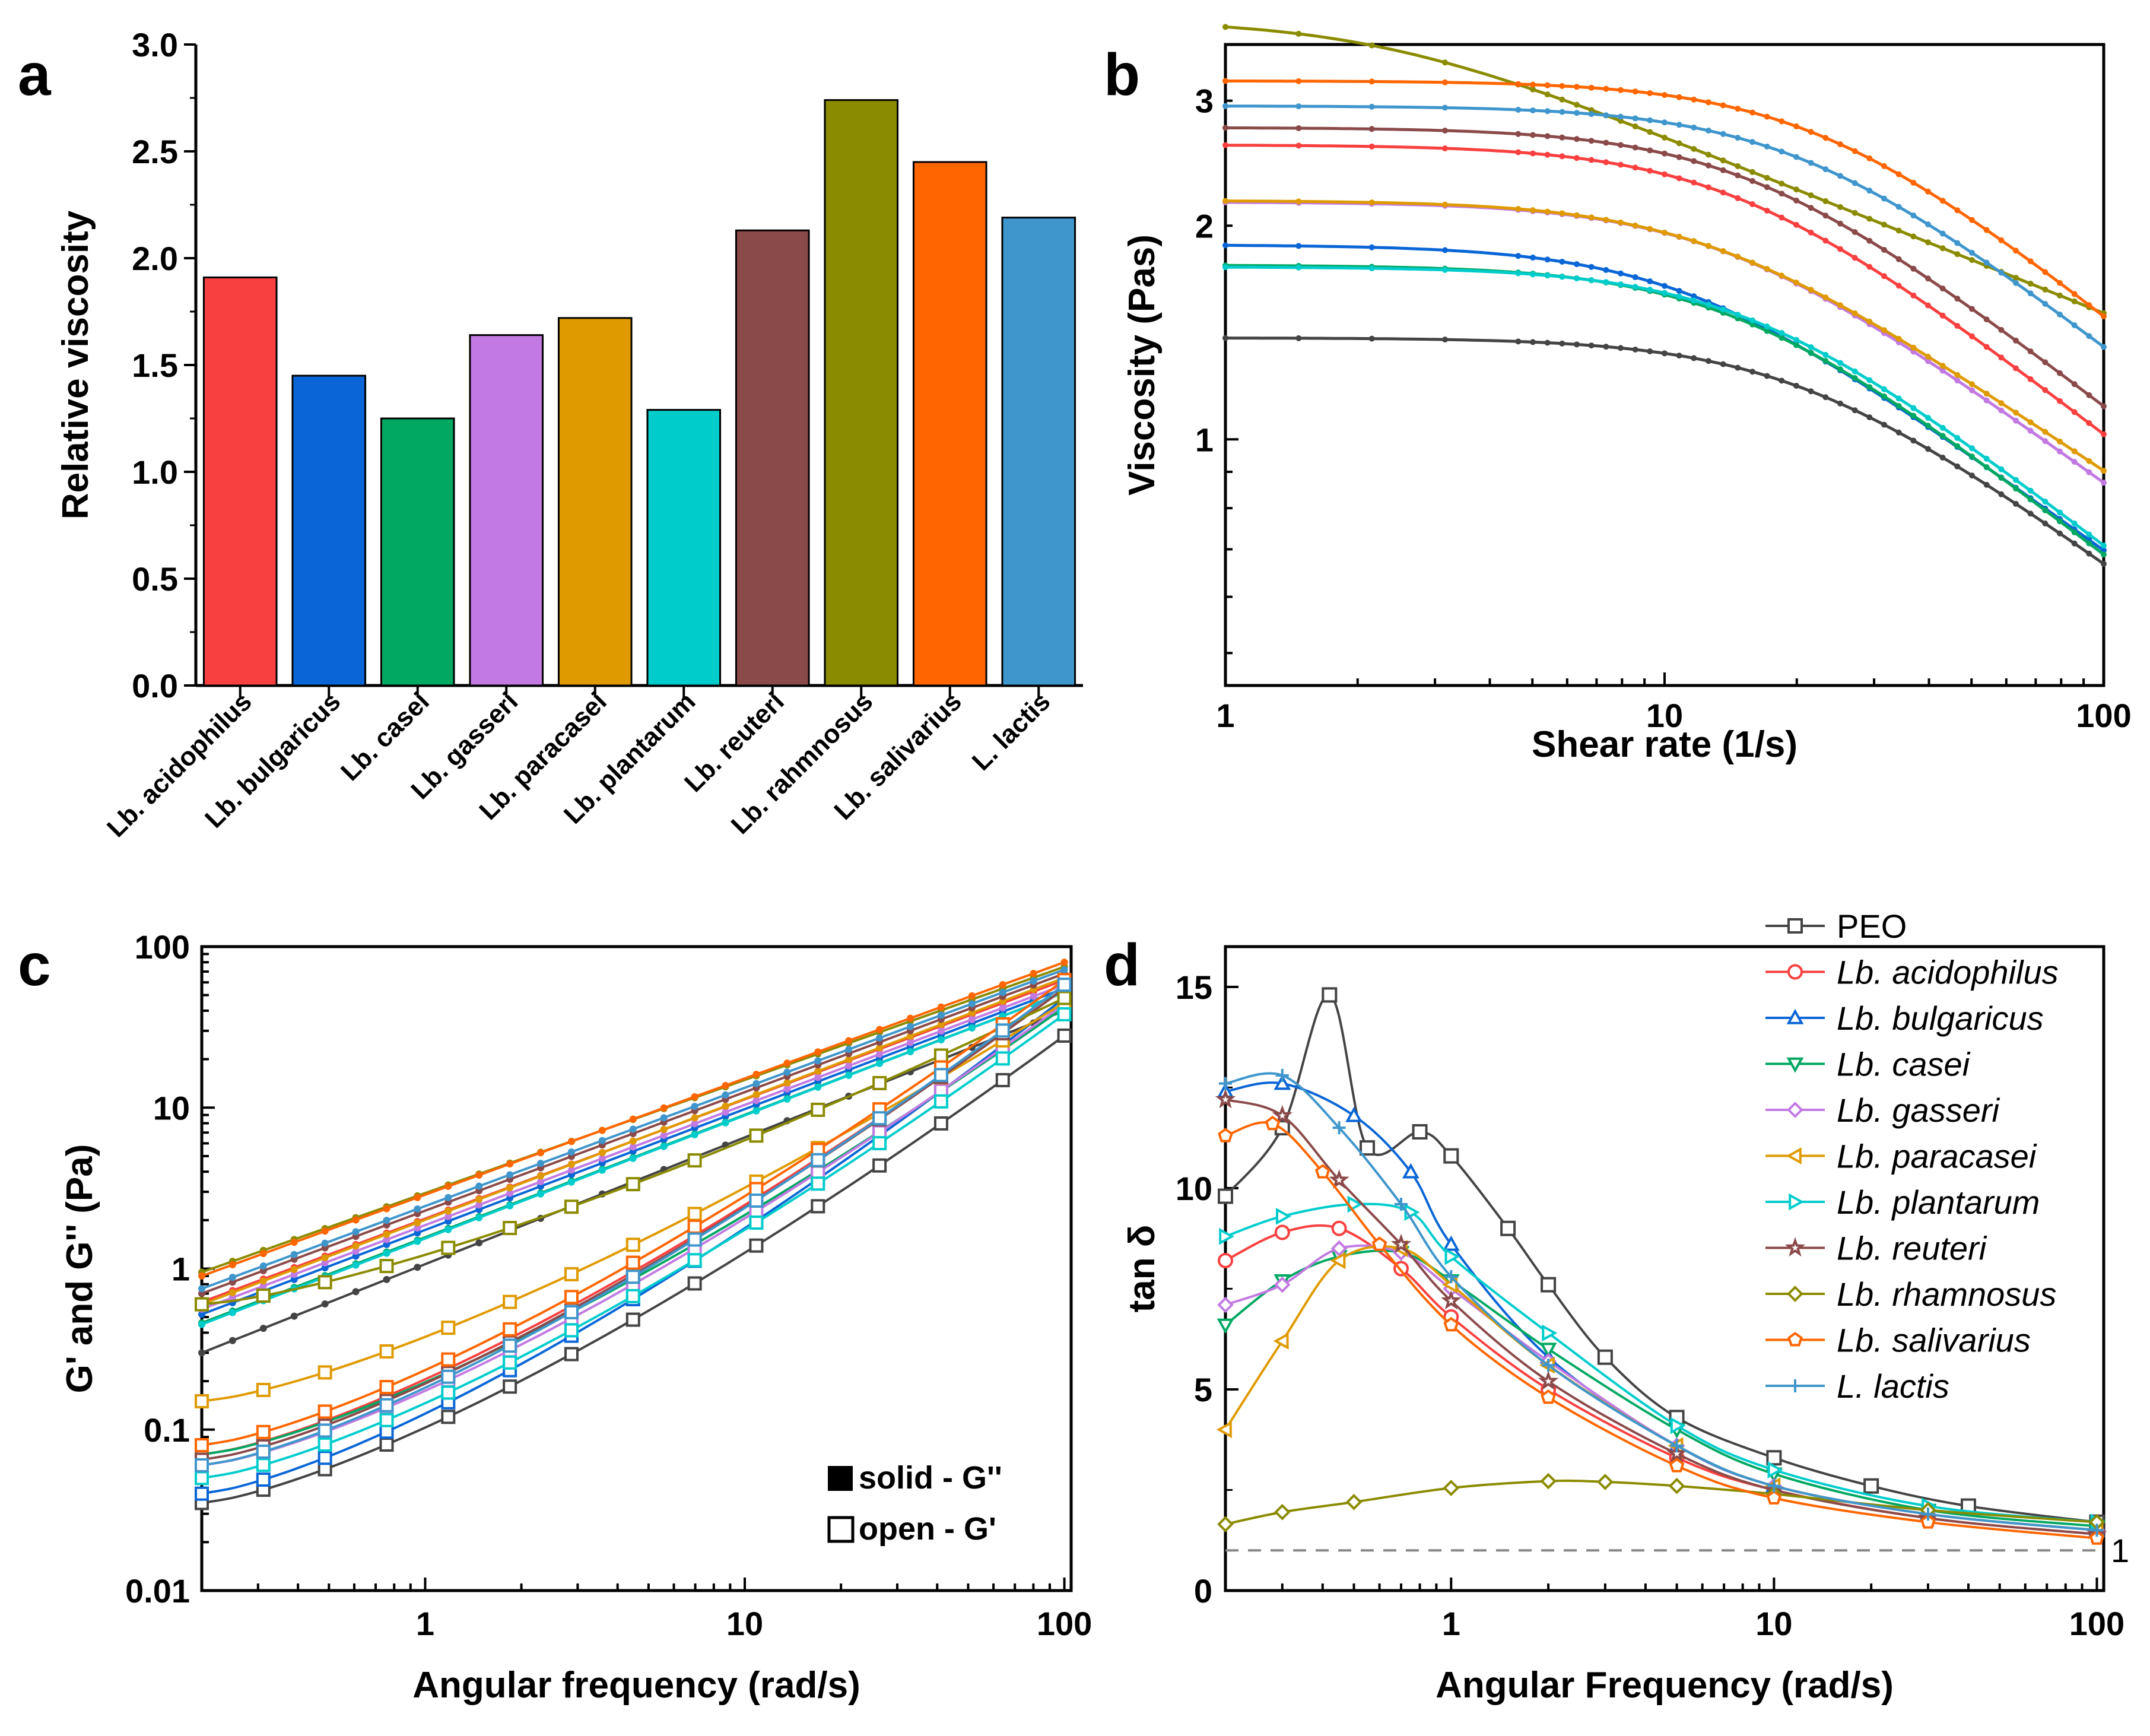 The width and height of the screenshot is (2150, 1736). I want to click on x-tick-label: 1, so click(1451, 1623).